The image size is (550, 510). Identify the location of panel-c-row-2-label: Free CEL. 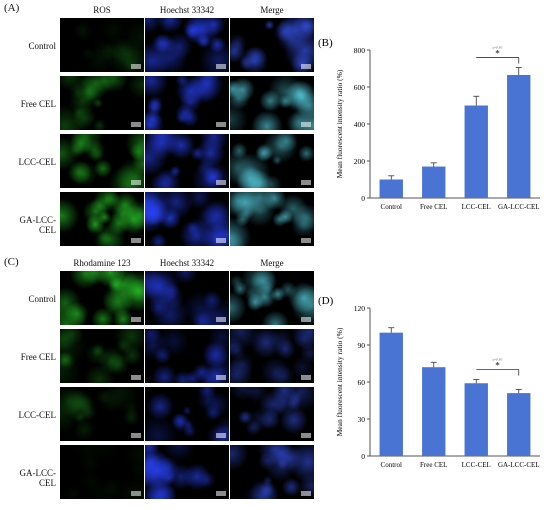
(38, 357).